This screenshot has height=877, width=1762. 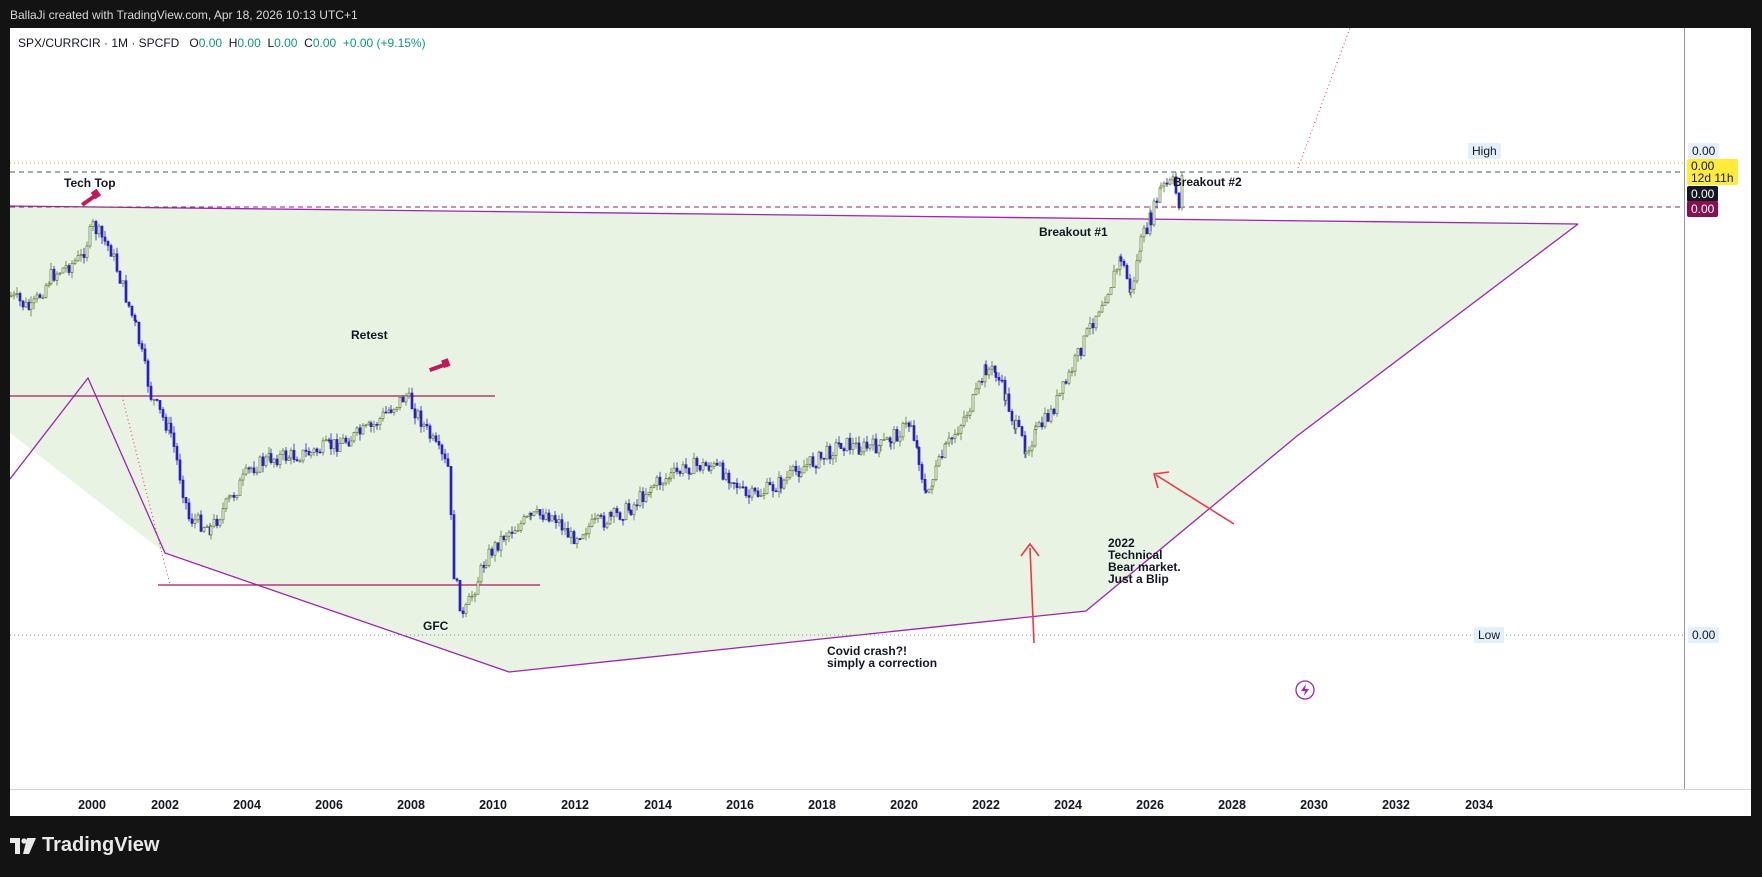 I want to click on bear-label-line3: Bear market., so click(x=1144, y=567).